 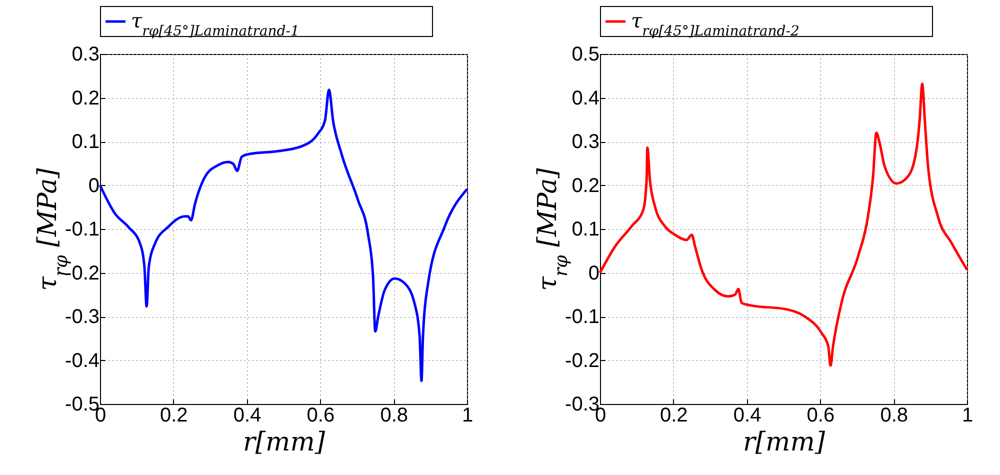 What do you see at coordinates (215, 24) in the screenshot?
I see `legend-label: τ$_{rφ[45°]Laminatrand-1}$` at bounding box center [215, 24].